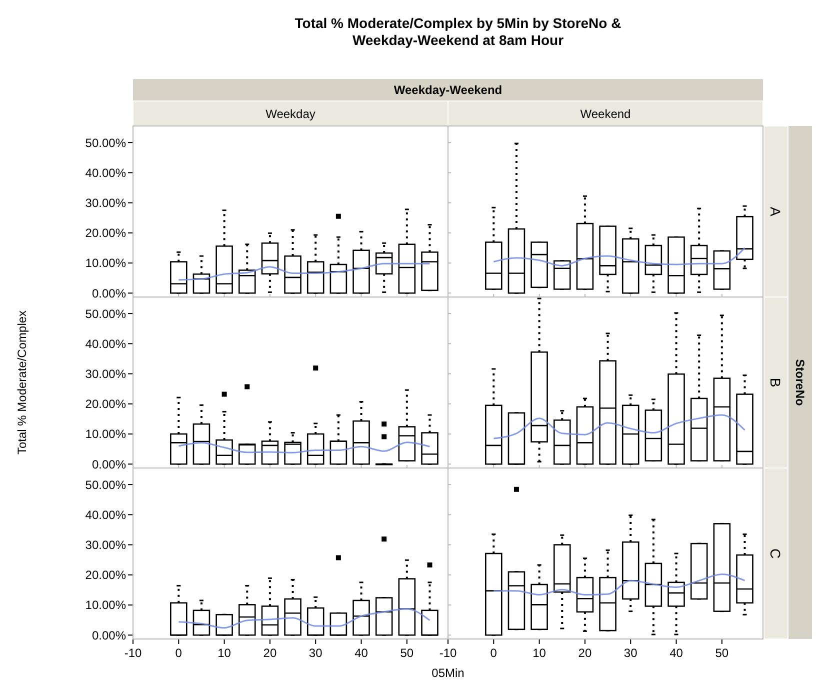 This screenshot has width=822, height=697. What do you see at coordinates (291, 114) in the screenshot?
I see `chart-subtitle: Weekday` at bounding box center [291, 114].